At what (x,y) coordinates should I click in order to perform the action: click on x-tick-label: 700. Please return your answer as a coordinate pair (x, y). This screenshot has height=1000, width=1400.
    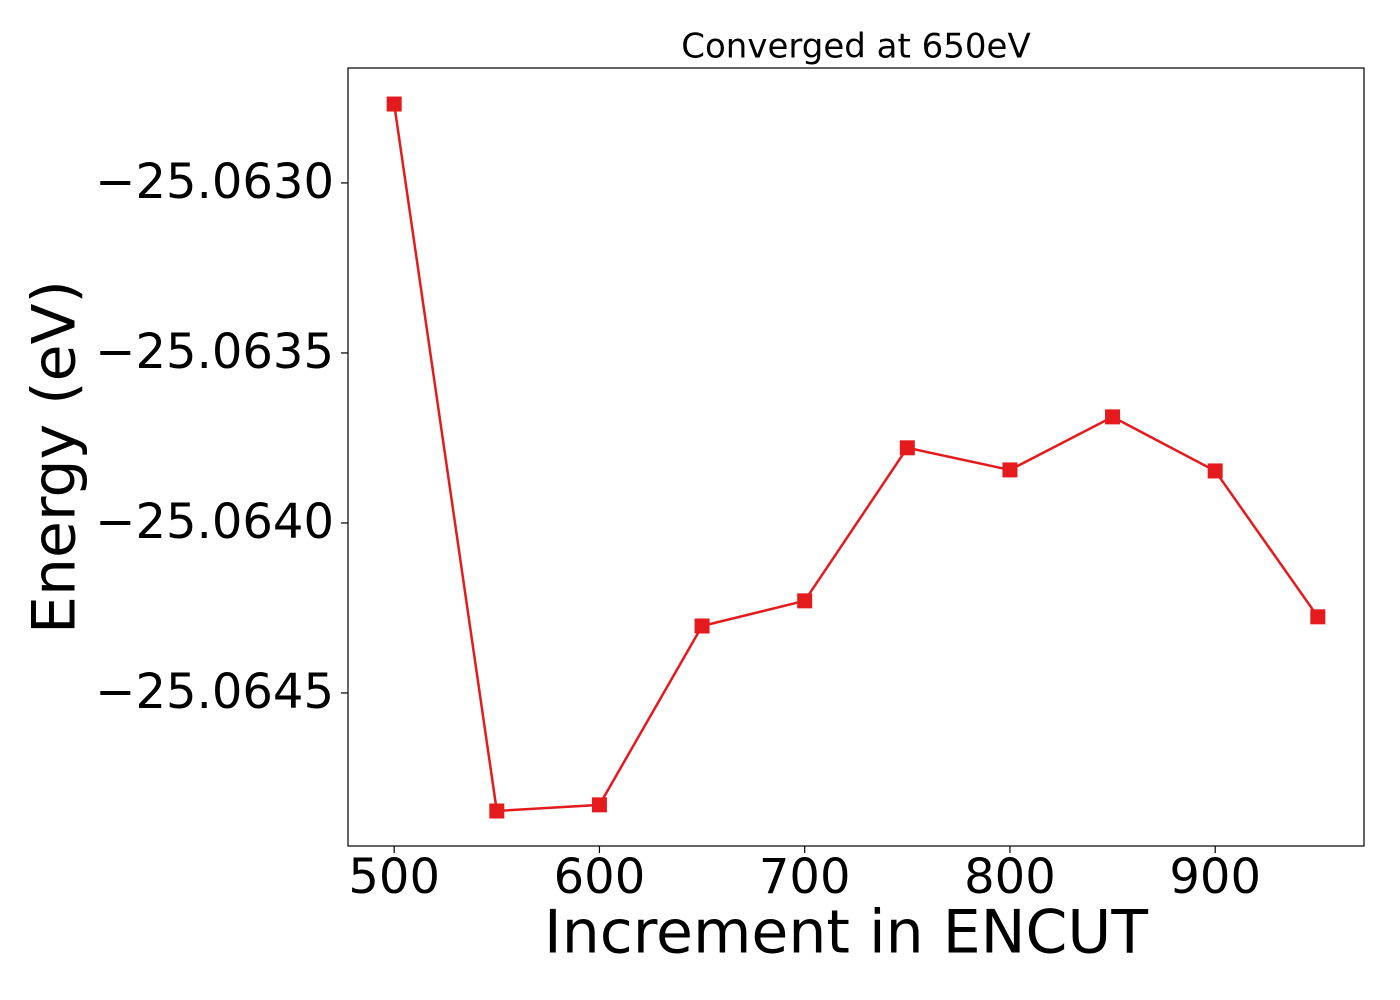
    Looking at the image, I should click on (805, 877).